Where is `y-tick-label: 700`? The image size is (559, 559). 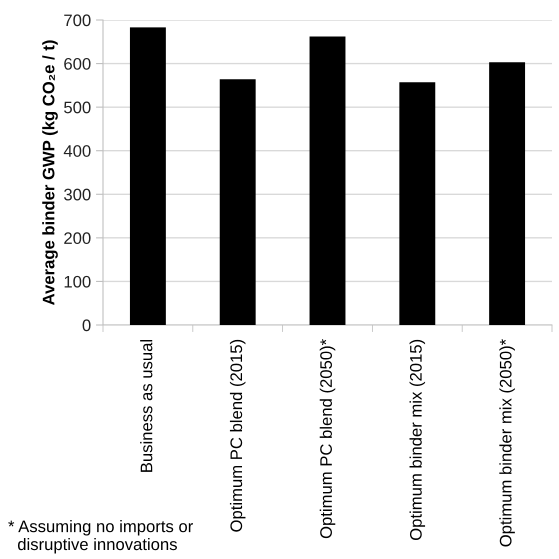
y-tick-label: 700 is located at coordinates (77, 20).